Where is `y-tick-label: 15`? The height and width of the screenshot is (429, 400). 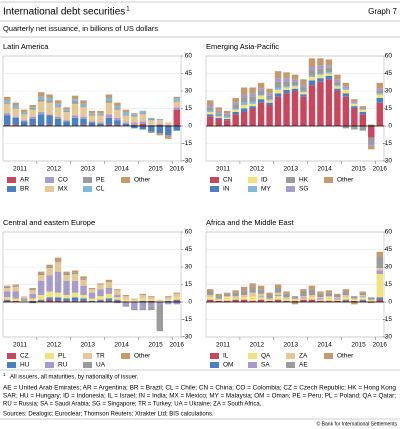
y-tick-label: 15 is located at coordinates (189, 108).